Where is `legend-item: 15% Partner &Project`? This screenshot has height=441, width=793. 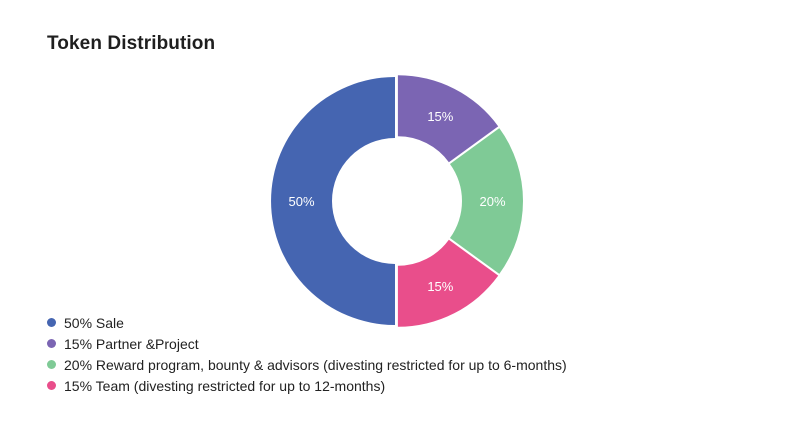 legend-item: 15% Partner &Project is located at coordinates (307, 343).